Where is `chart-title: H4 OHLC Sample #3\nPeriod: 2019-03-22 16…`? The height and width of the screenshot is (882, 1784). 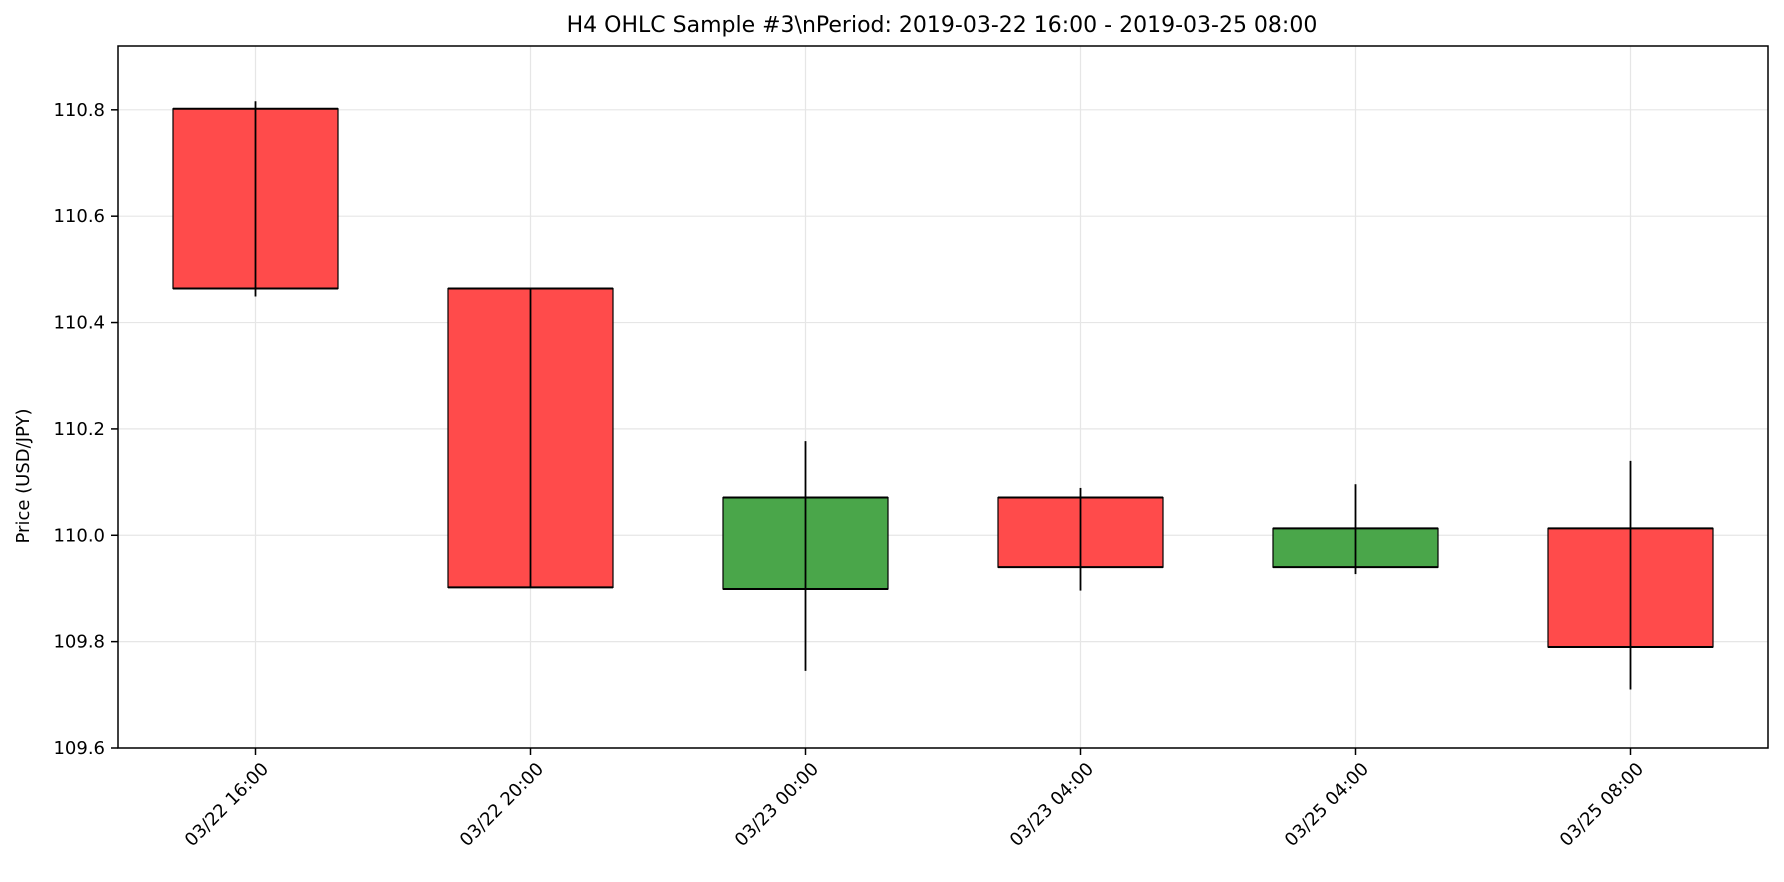
chart-title: H4 OHLC Sample #3\nPeriod: 2019-03-22 16… is located at coordinates (942, 25).